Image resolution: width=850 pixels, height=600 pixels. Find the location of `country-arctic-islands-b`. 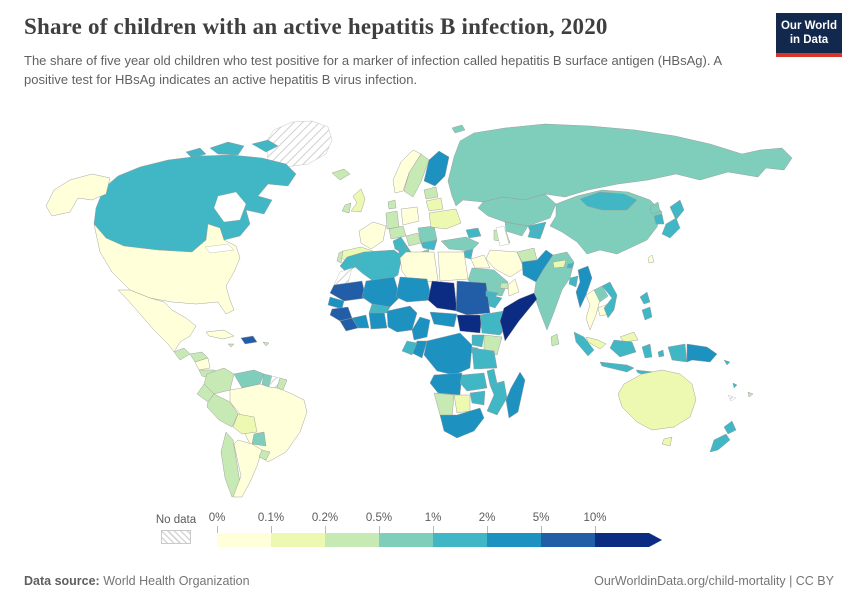

country-arctic-islands-b is located at coordinates (265, 146).